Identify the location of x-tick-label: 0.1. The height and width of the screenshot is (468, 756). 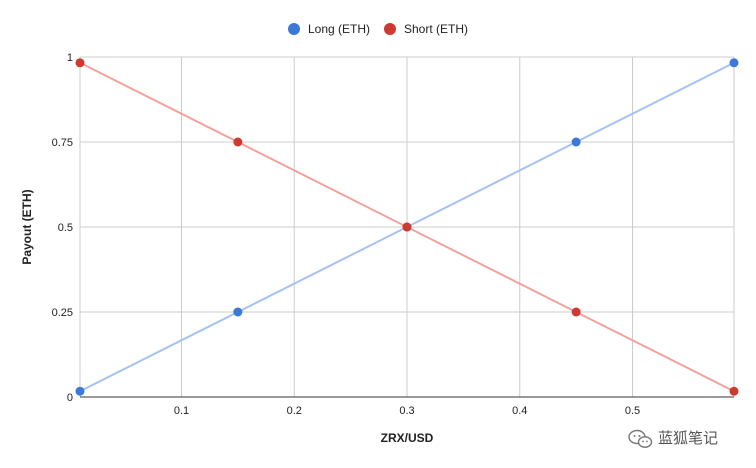
(181, 411).